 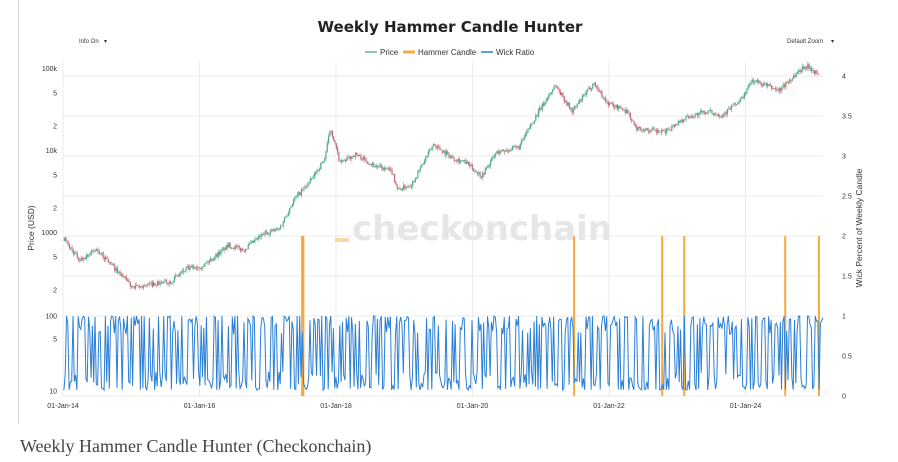 I want to click on y-left-bottom-tick-label: 100, so click(x=51, y=317).